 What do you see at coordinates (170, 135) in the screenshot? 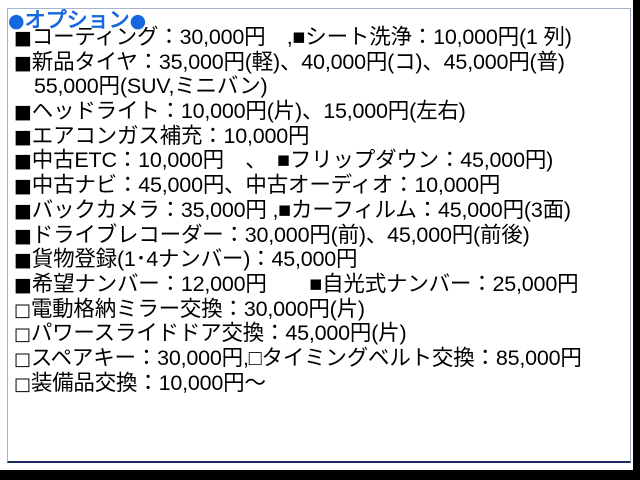
I see `option-line-text: エアコンガス補充：10,000円` at bounding box center [170, 135].